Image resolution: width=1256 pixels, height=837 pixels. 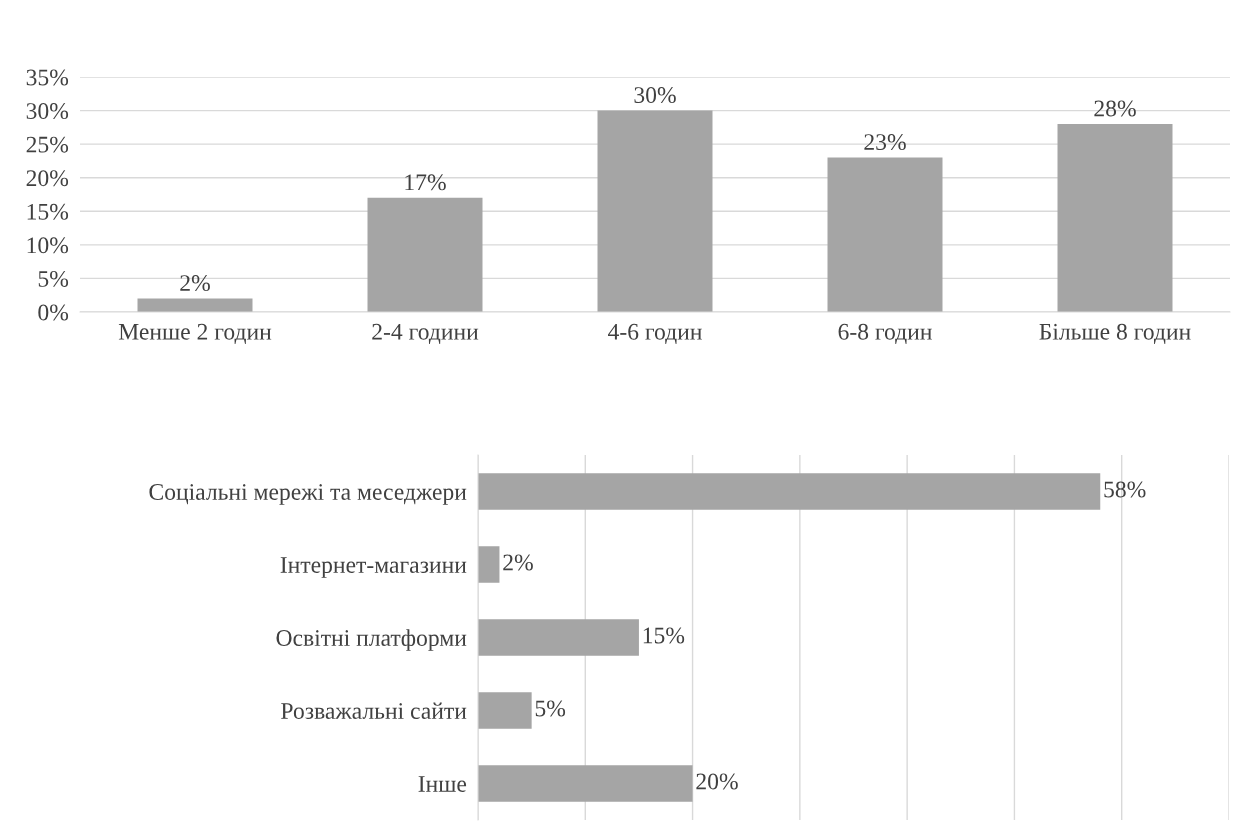 What do you see at coordinates (47, 77) in the screenshot?
I see `y-tick-label: 35%` at bounding box center [47, 77].